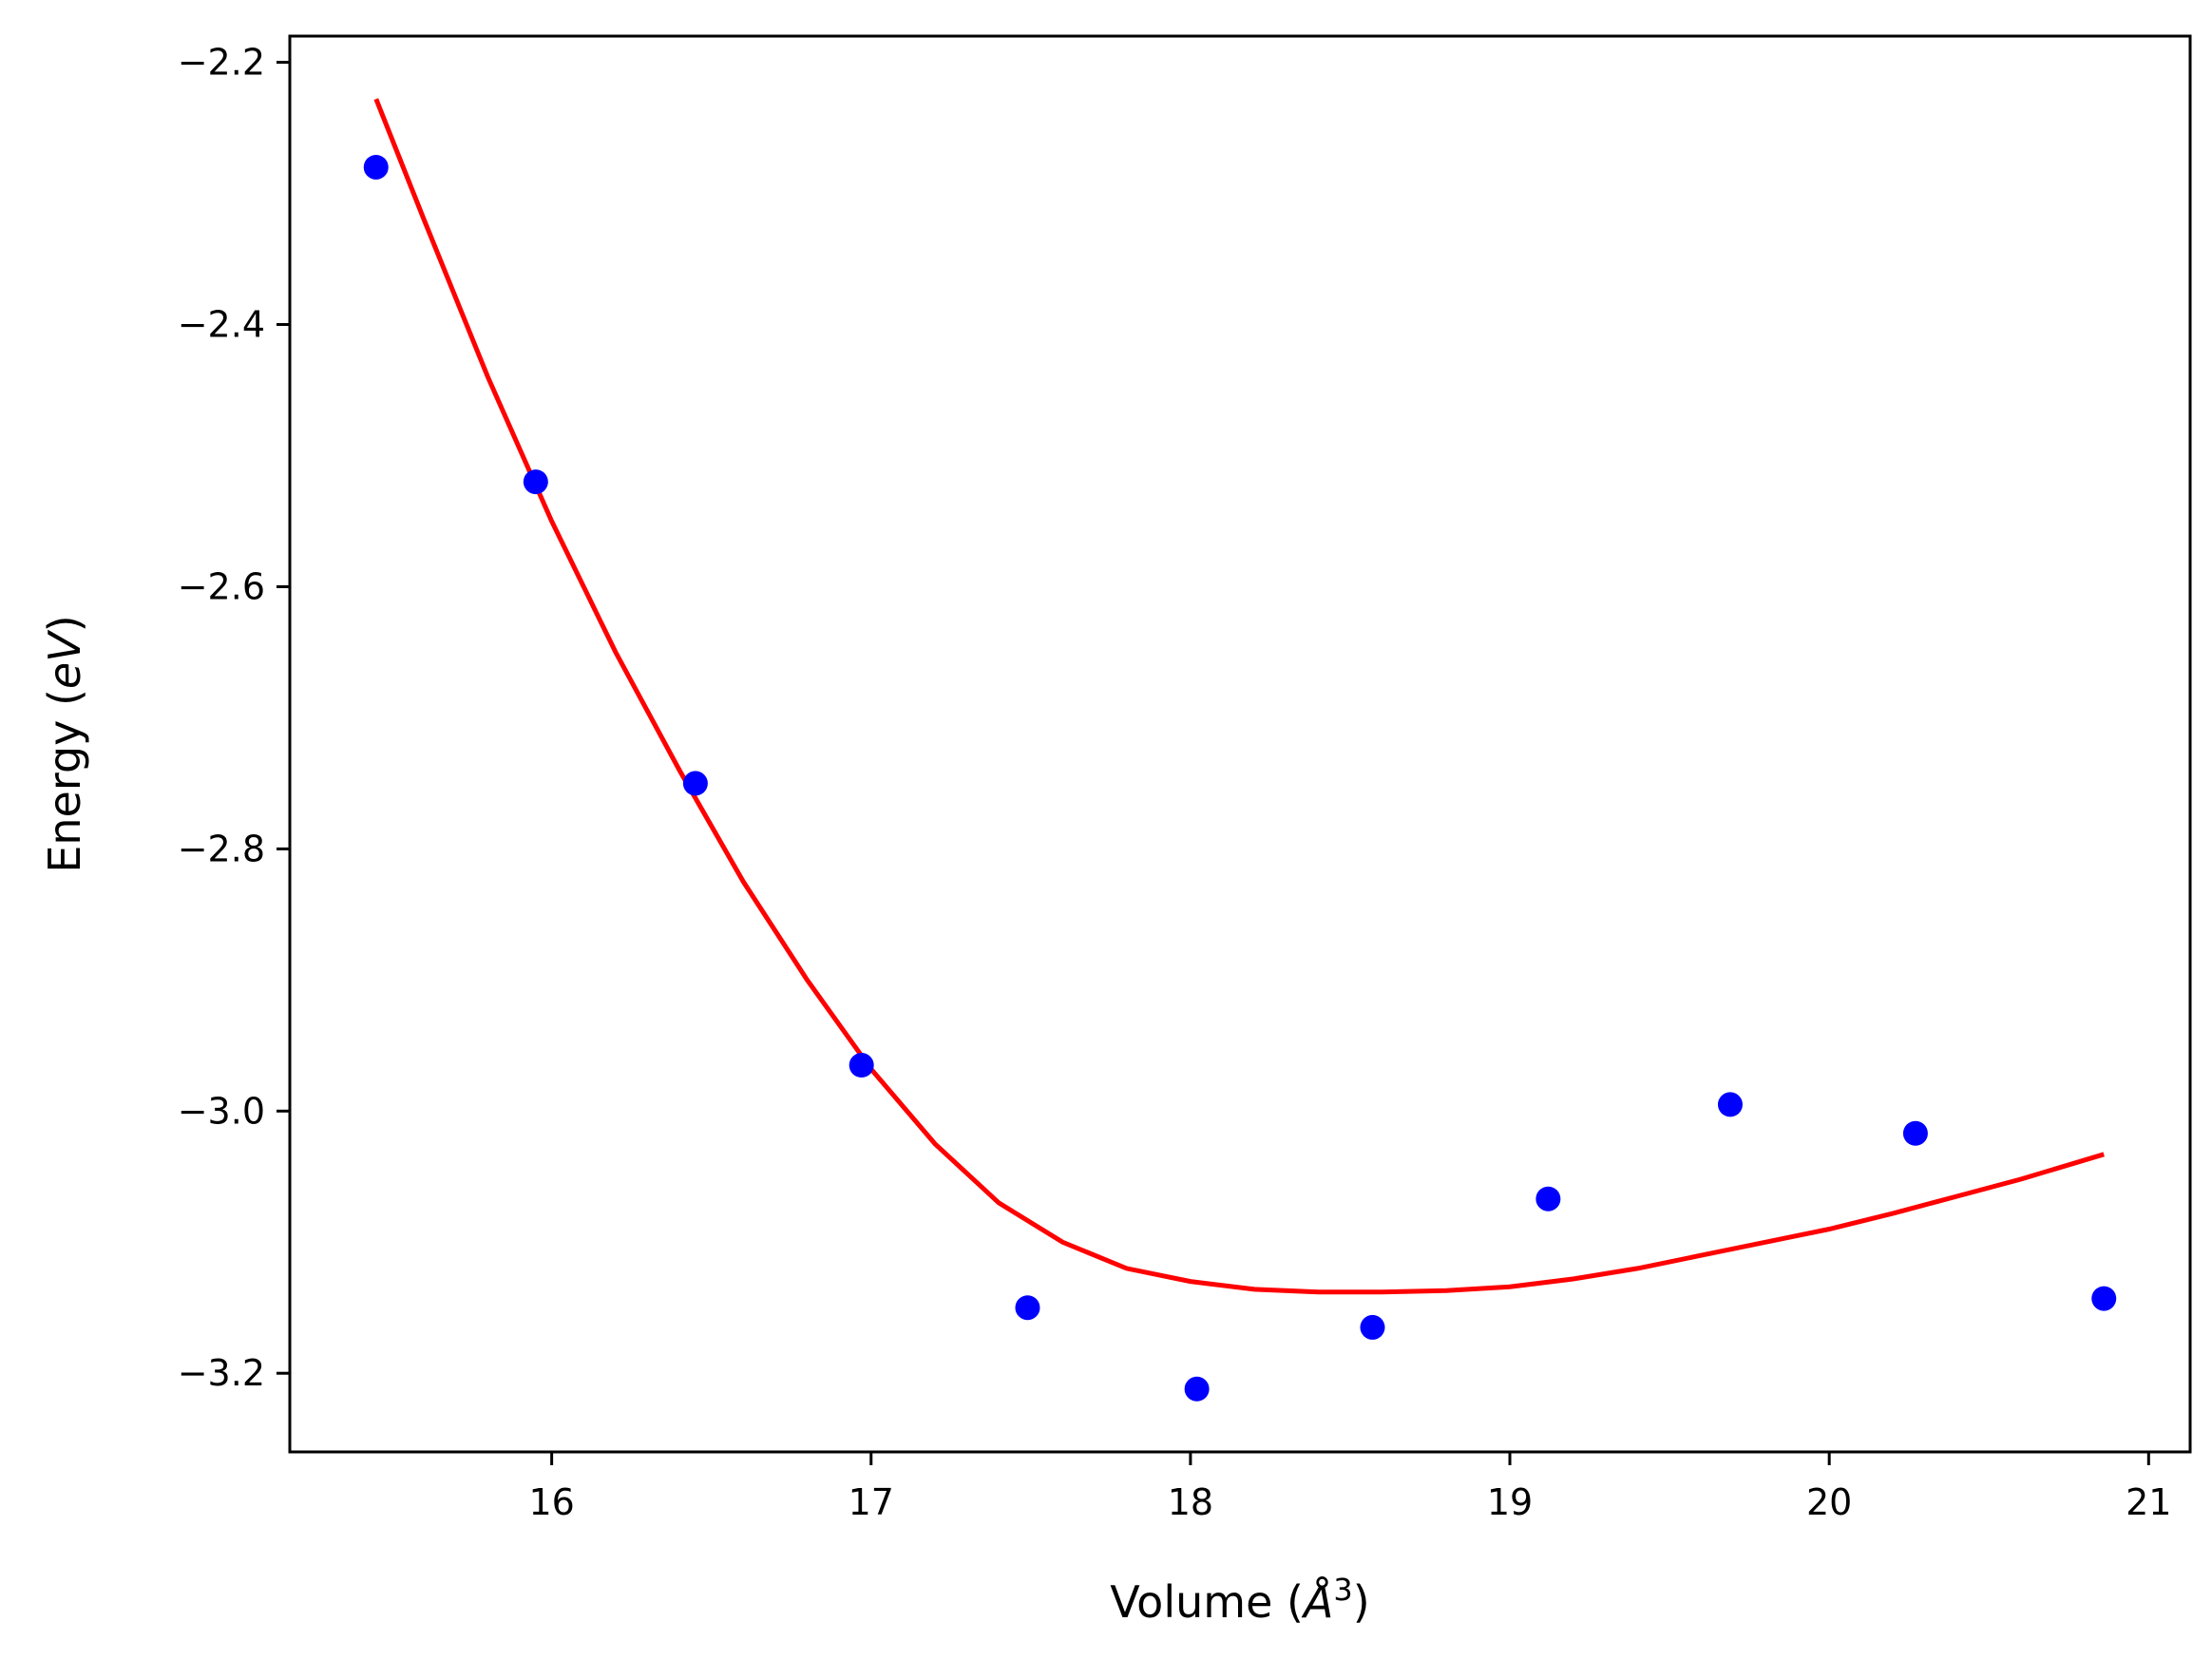  Describe the element at coordinates (1361, 1602) in the screenshot. I see `x-axis-title-close: )` at that location.